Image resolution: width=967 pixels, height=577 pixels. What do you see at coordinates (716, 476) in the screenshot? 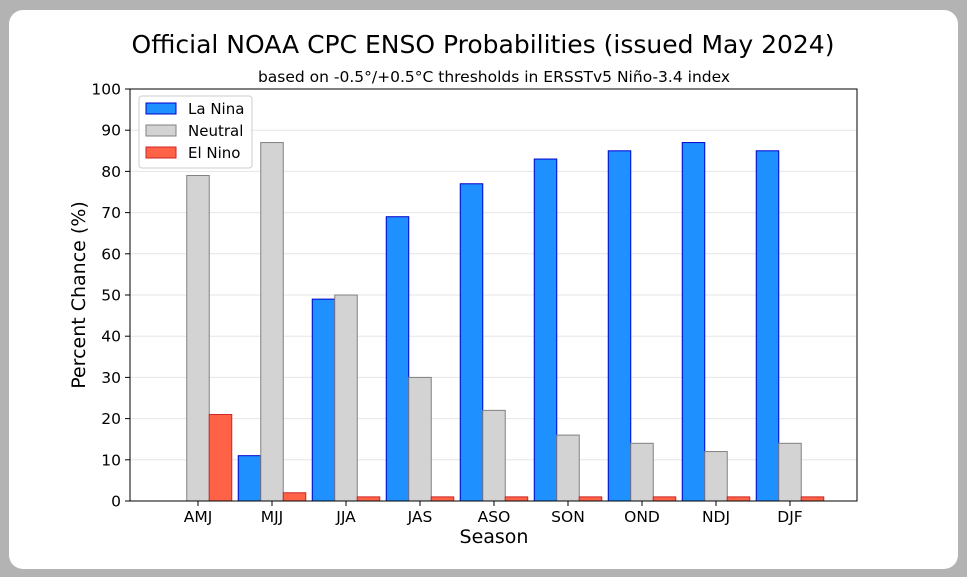
I see `bar-neutral-ndj` at bounding box center [716, 476].